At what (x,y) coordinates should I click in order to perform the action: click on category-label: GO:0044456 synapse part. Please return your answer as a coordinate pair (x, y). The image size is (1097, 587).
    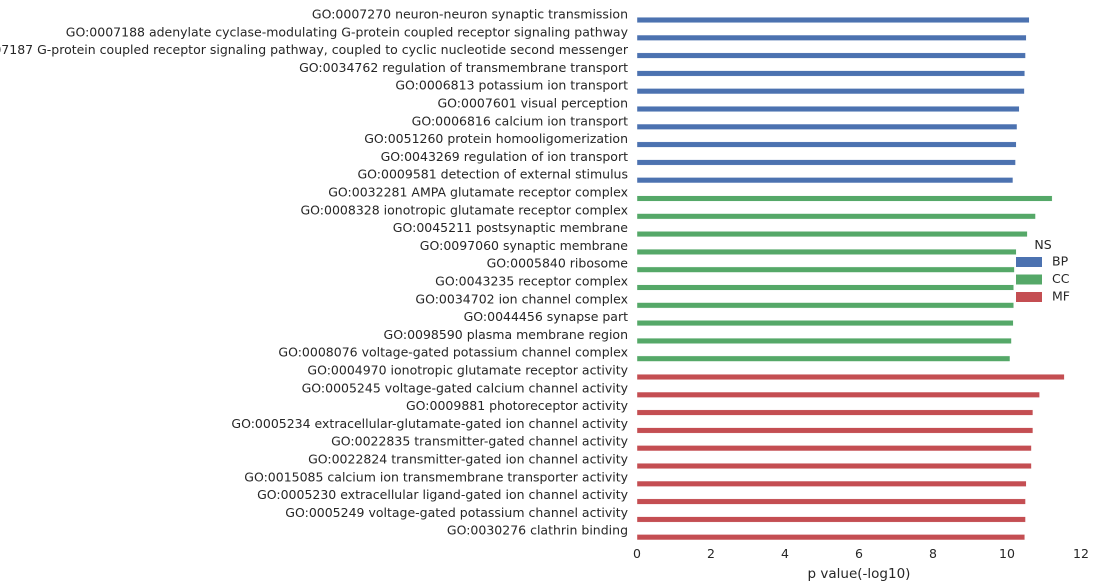
    Looking at the image, I should click on (546, 316).